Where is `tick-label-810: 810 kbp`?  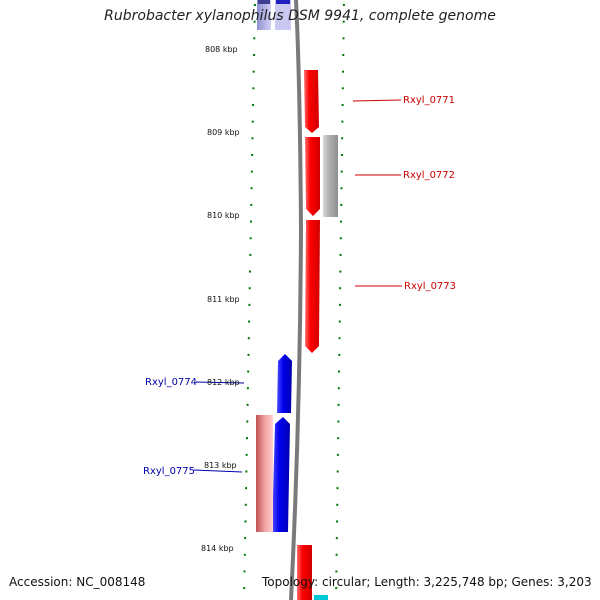 tick-label-810: 810 kbp is located at coordinates (223, 215).